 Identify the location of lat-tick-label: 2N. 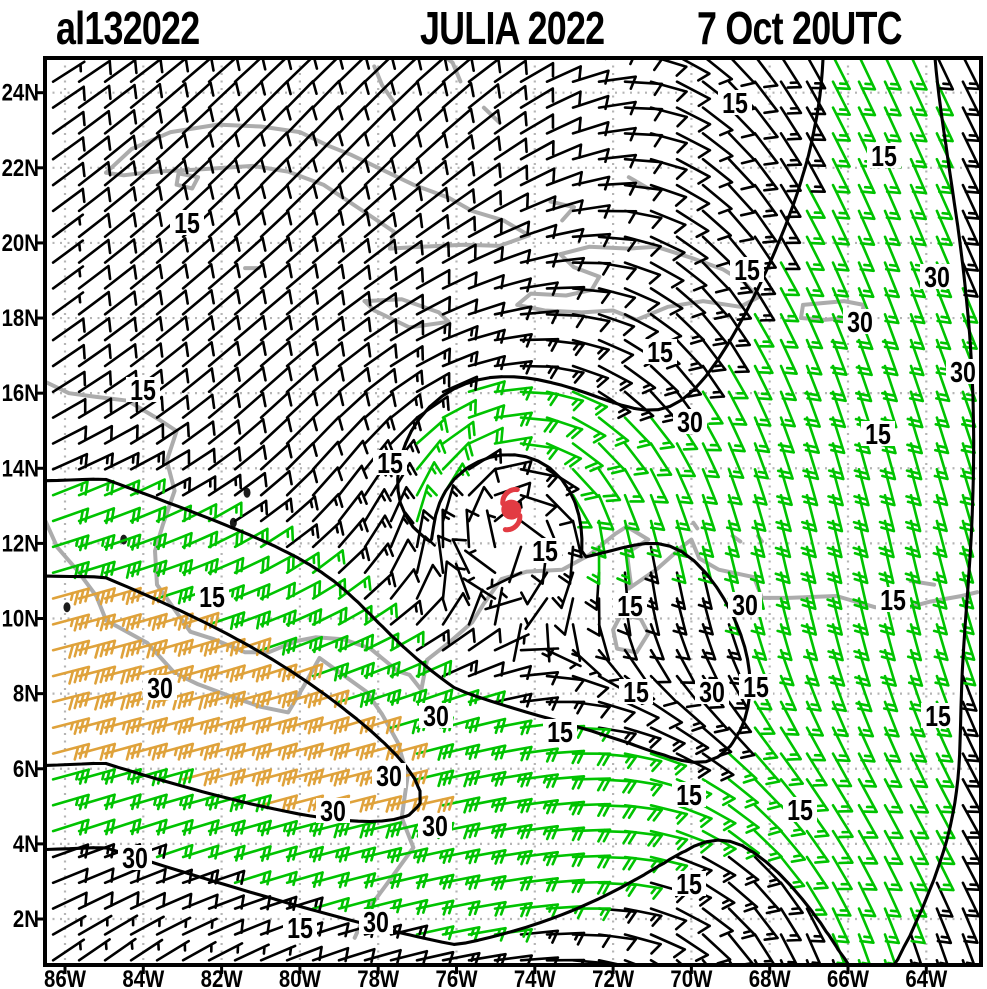
(26, 918).